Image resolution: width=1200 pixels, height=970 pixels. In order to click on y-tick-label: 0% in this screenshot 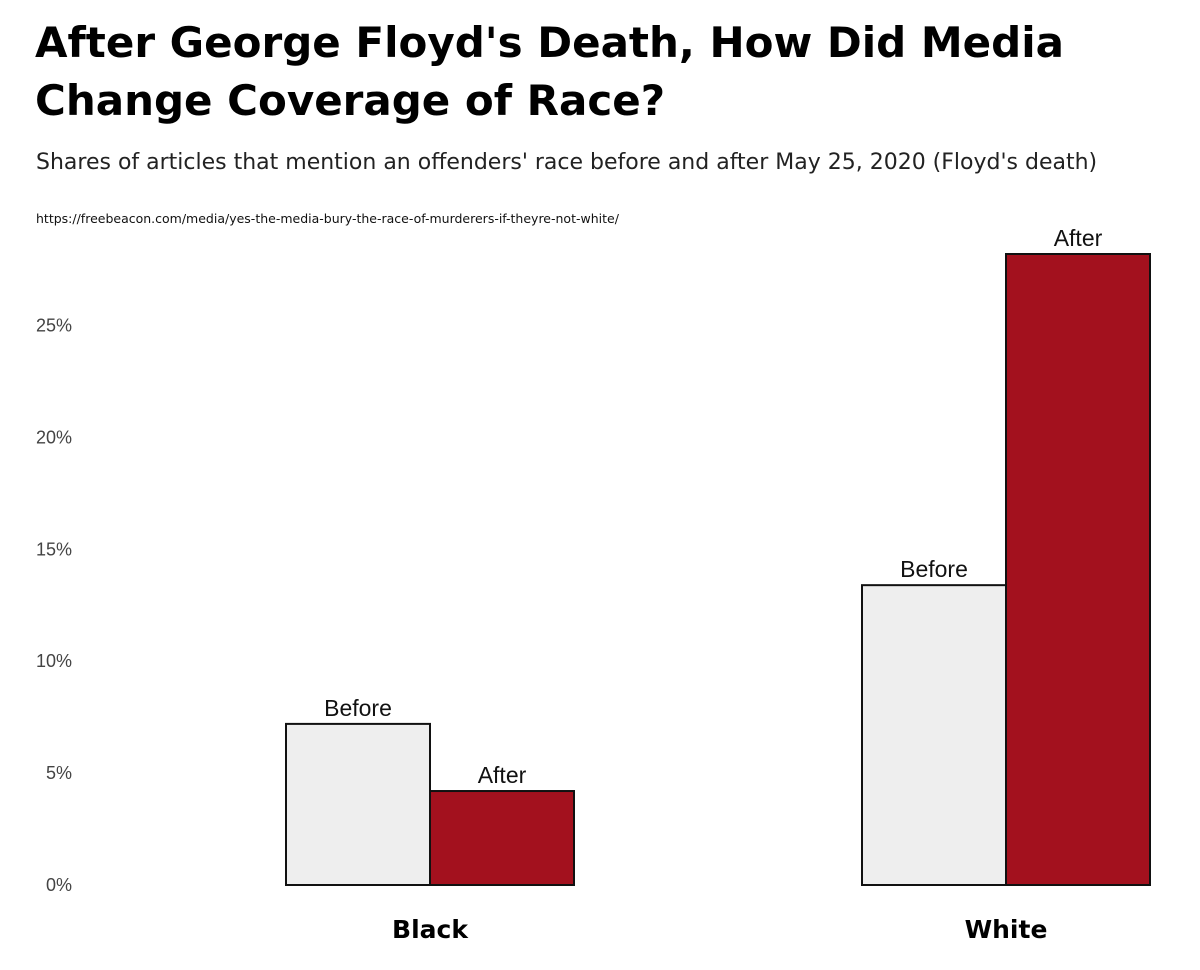, I will do `click(59, 885)`.